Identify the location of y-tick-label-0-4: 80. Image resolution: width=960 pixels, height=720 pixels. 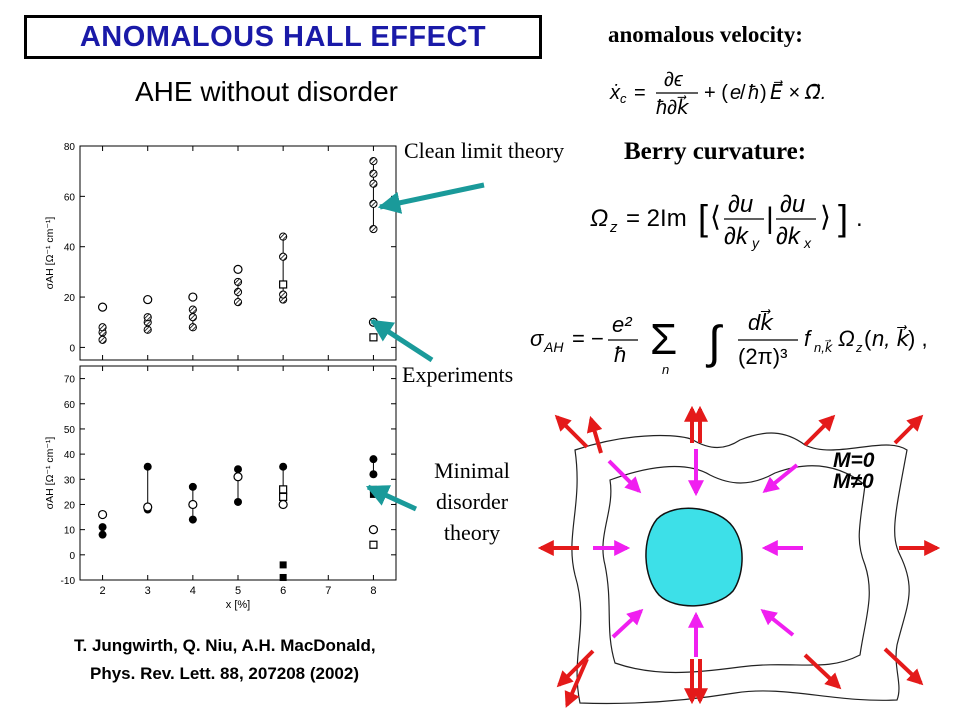
(70, 147).